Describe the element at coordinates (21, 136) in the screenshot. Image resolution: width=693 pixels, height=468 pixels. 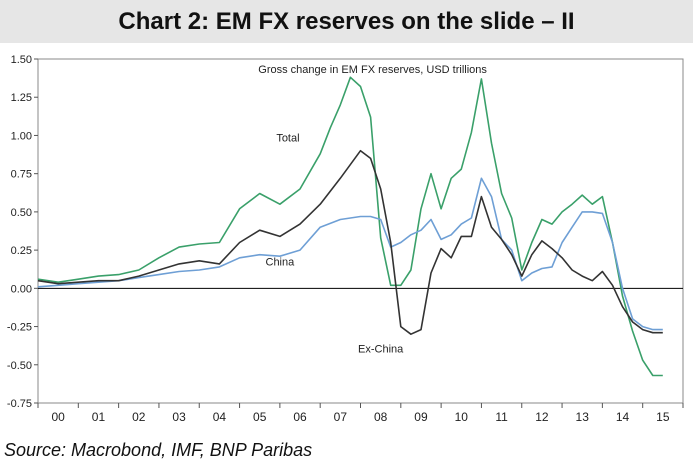
I see `y-tick-label: 1.00` at that location.